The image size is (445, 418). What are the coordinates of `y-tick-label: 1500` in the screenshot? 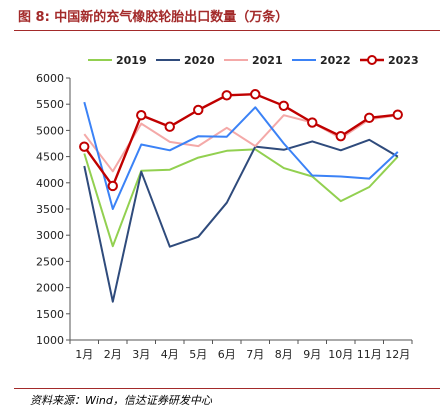 It's located at (50, 314).